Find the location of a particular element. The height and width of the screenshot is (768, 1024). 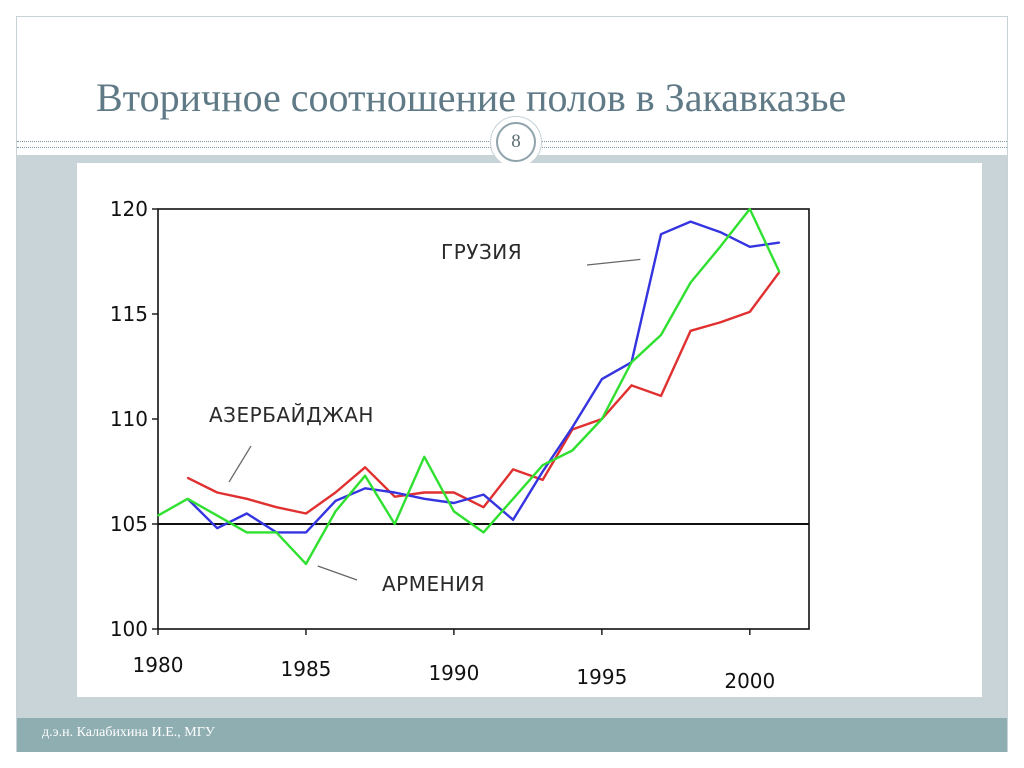

series-label-2: АЗЕРБАЙДЖАН is located at coordinates (291, 415).